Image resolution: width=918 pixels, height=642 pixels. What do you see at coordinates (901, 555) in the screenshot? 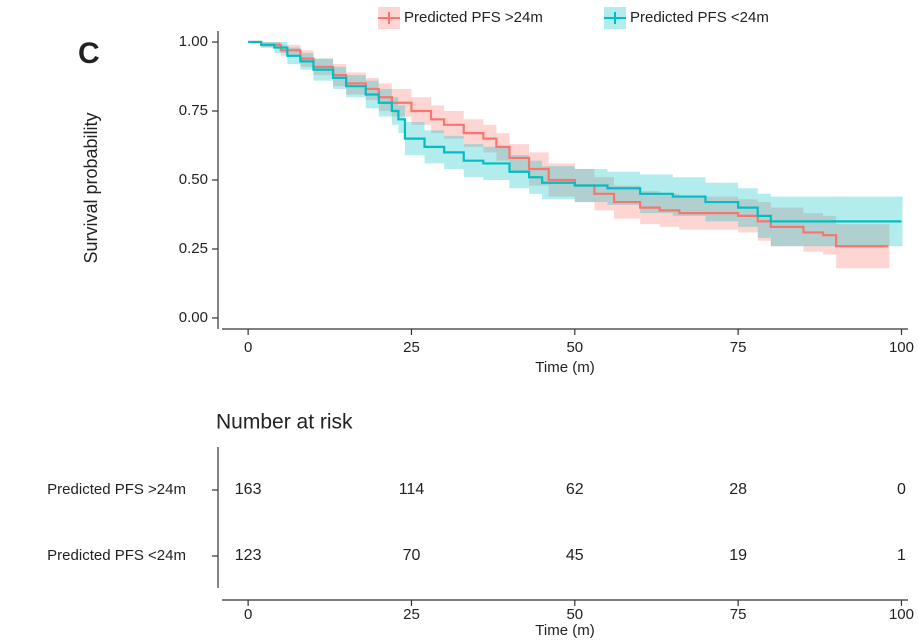
I see `risk-count: 1` at bounding box center [901, 555].